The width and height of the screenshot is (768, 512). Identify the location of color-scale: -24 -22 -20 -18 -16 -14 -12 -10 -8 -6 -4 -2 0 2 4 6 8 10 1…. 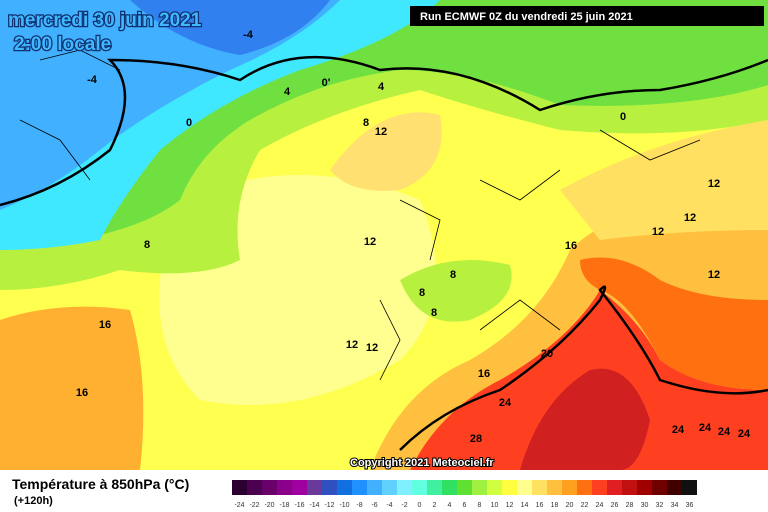
(464, 494).